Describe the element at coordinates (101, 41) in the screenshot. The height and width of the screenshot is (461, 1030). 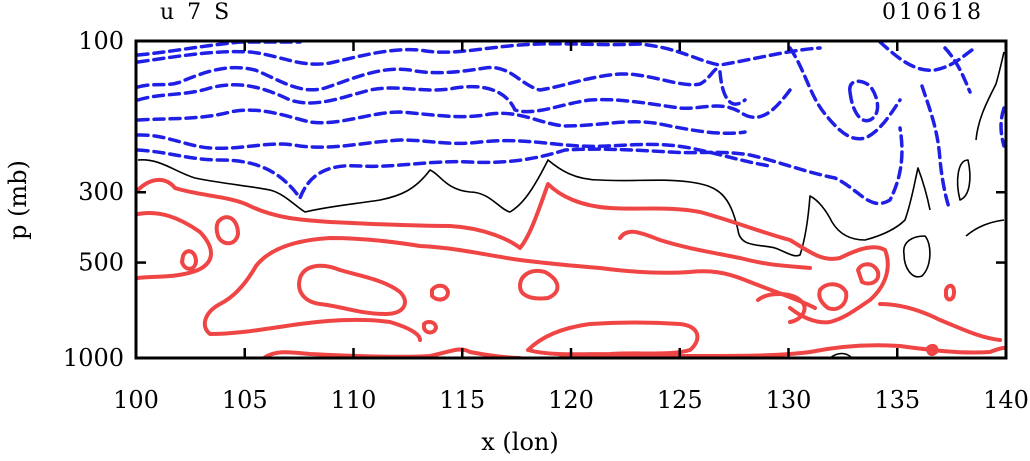
I see `y-tick-label: 100` at that location.